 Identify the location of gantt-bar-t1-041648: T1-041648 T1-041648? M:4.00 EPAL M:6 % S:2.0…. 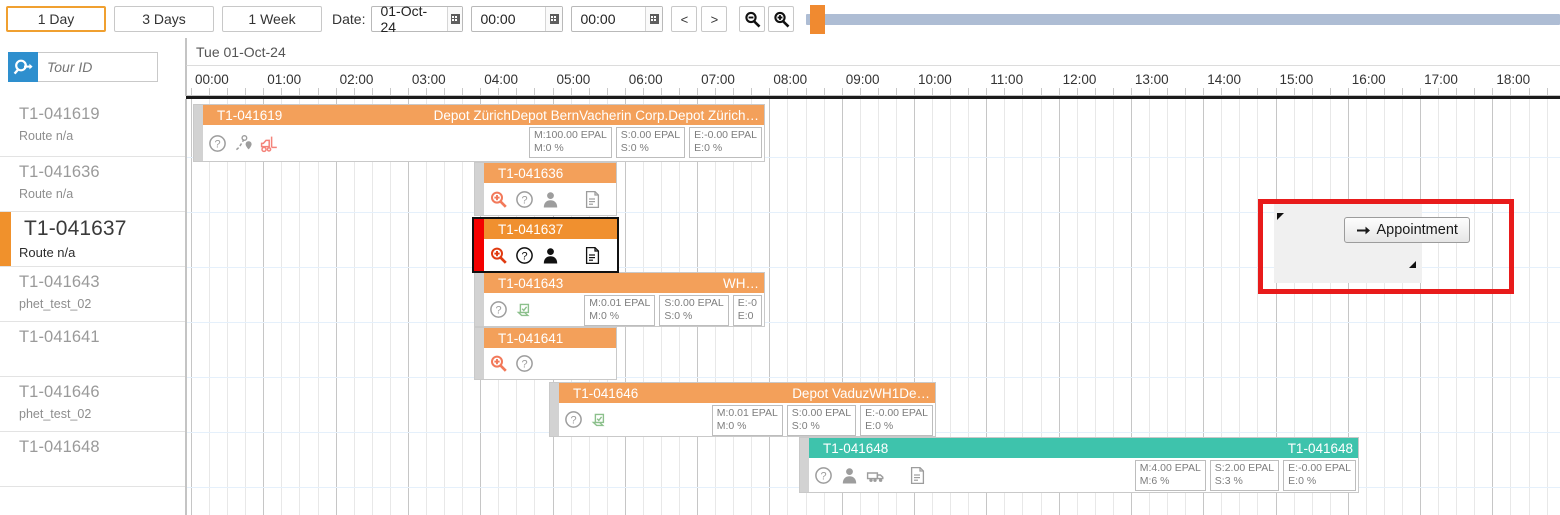
(1079, 465).